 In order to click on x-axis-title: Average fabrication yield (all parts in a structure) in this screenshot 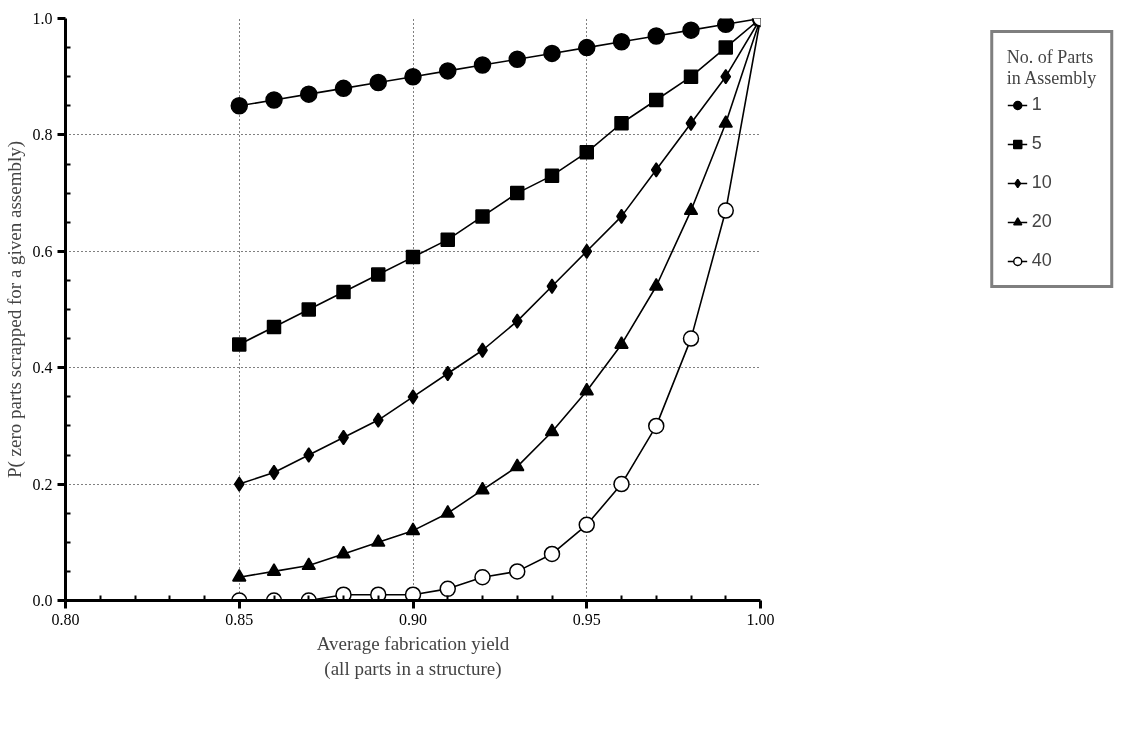, I will do `click(413, 656)`.